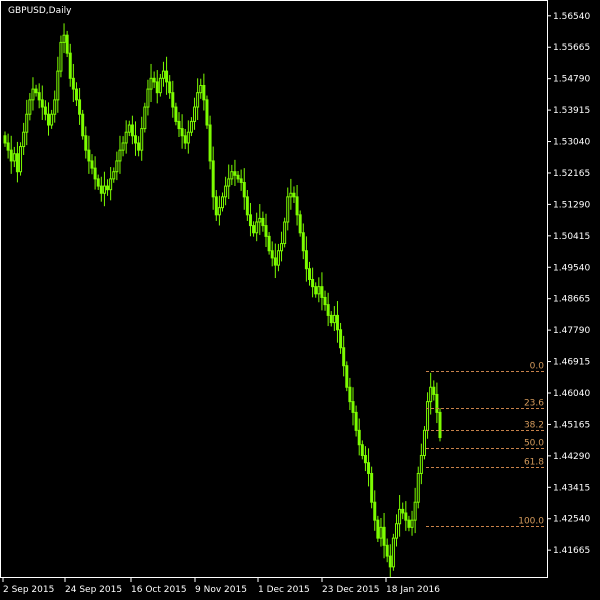 This screenshot has width=600, height=600. Describe the element at coordinates (571, 268) in the screenshot. I see `y-tick-label: 1.49540` at that location.